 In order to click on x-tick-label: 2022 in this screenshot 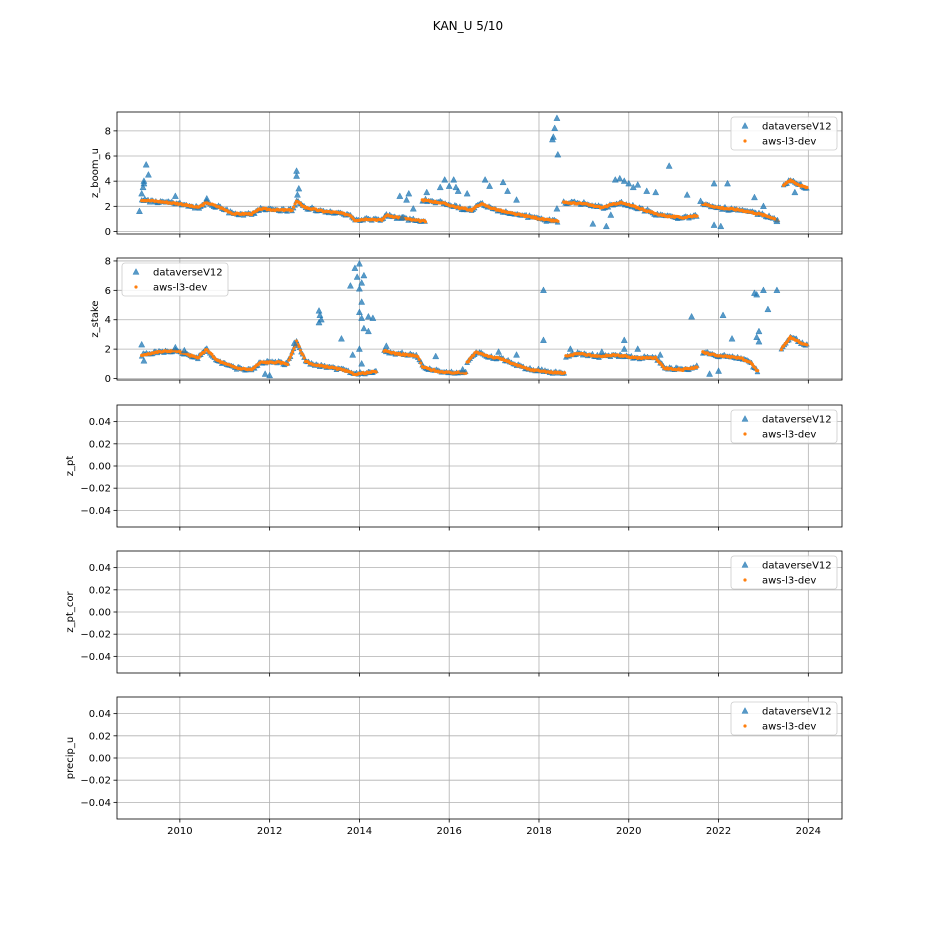, I will do `click(718, 831)`.